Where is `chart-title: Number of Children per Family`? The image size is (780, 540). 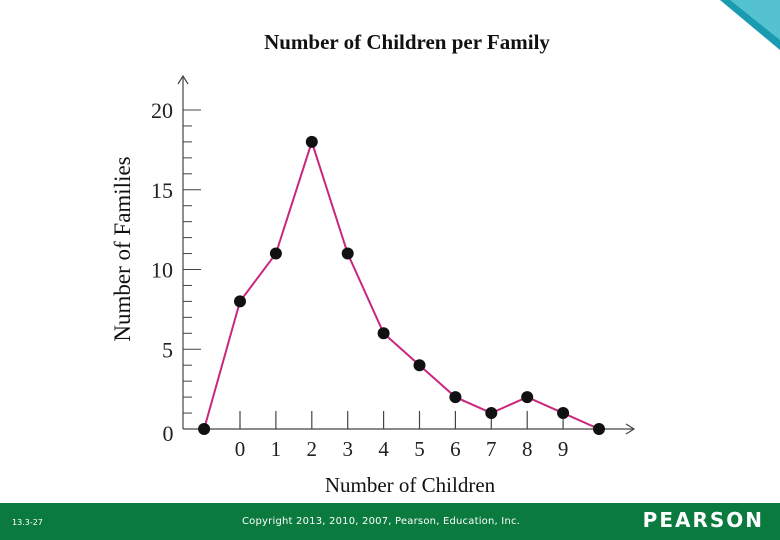 chart-title: Number of Children per Family is located at coordinates (407, 42).